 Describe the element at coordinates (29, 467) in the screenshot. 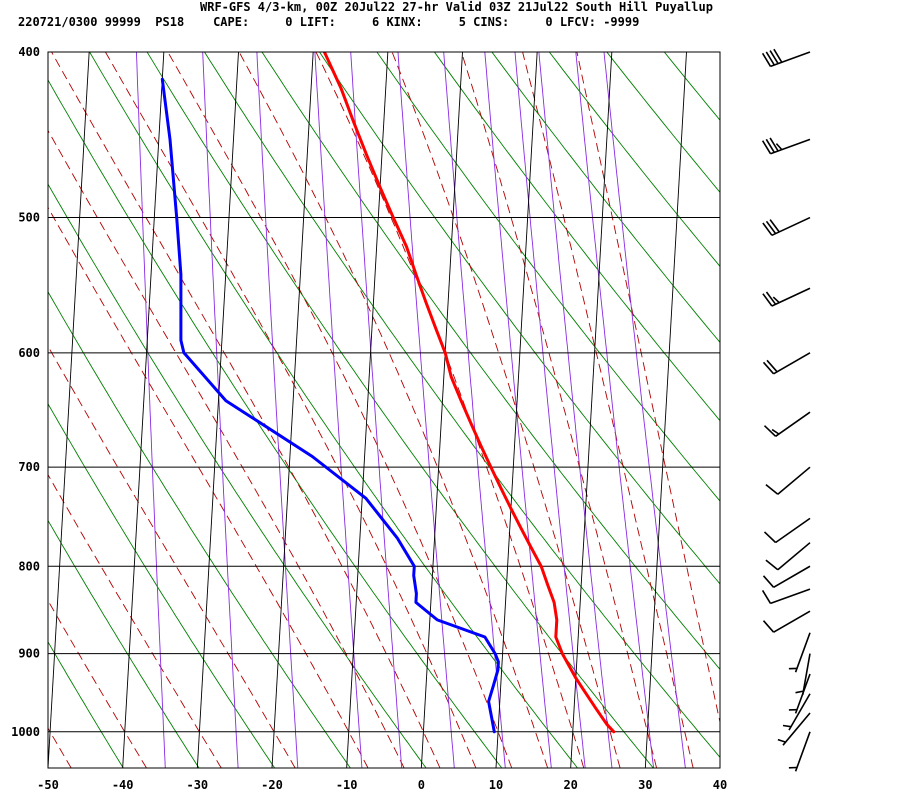

I see `y-tick-label: 700` at that location.